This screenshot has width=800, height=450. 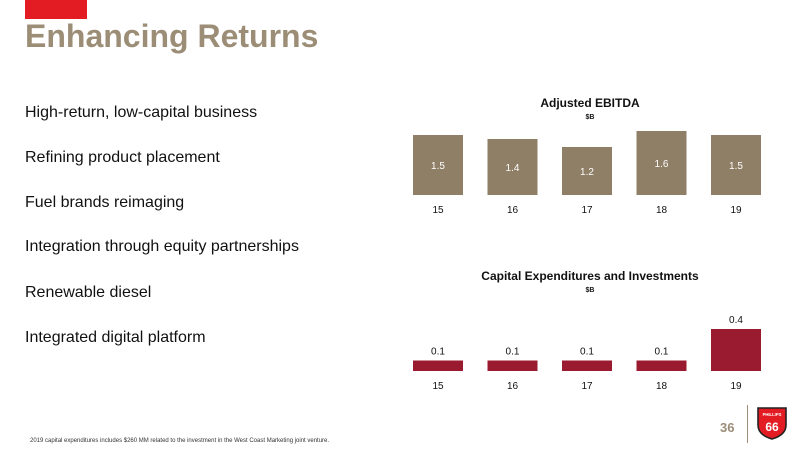 What do you see at coordinates (88, 292) in the screenshot?
I see `bullet-item: Renewable diesel` at bounding box center [88, 292].